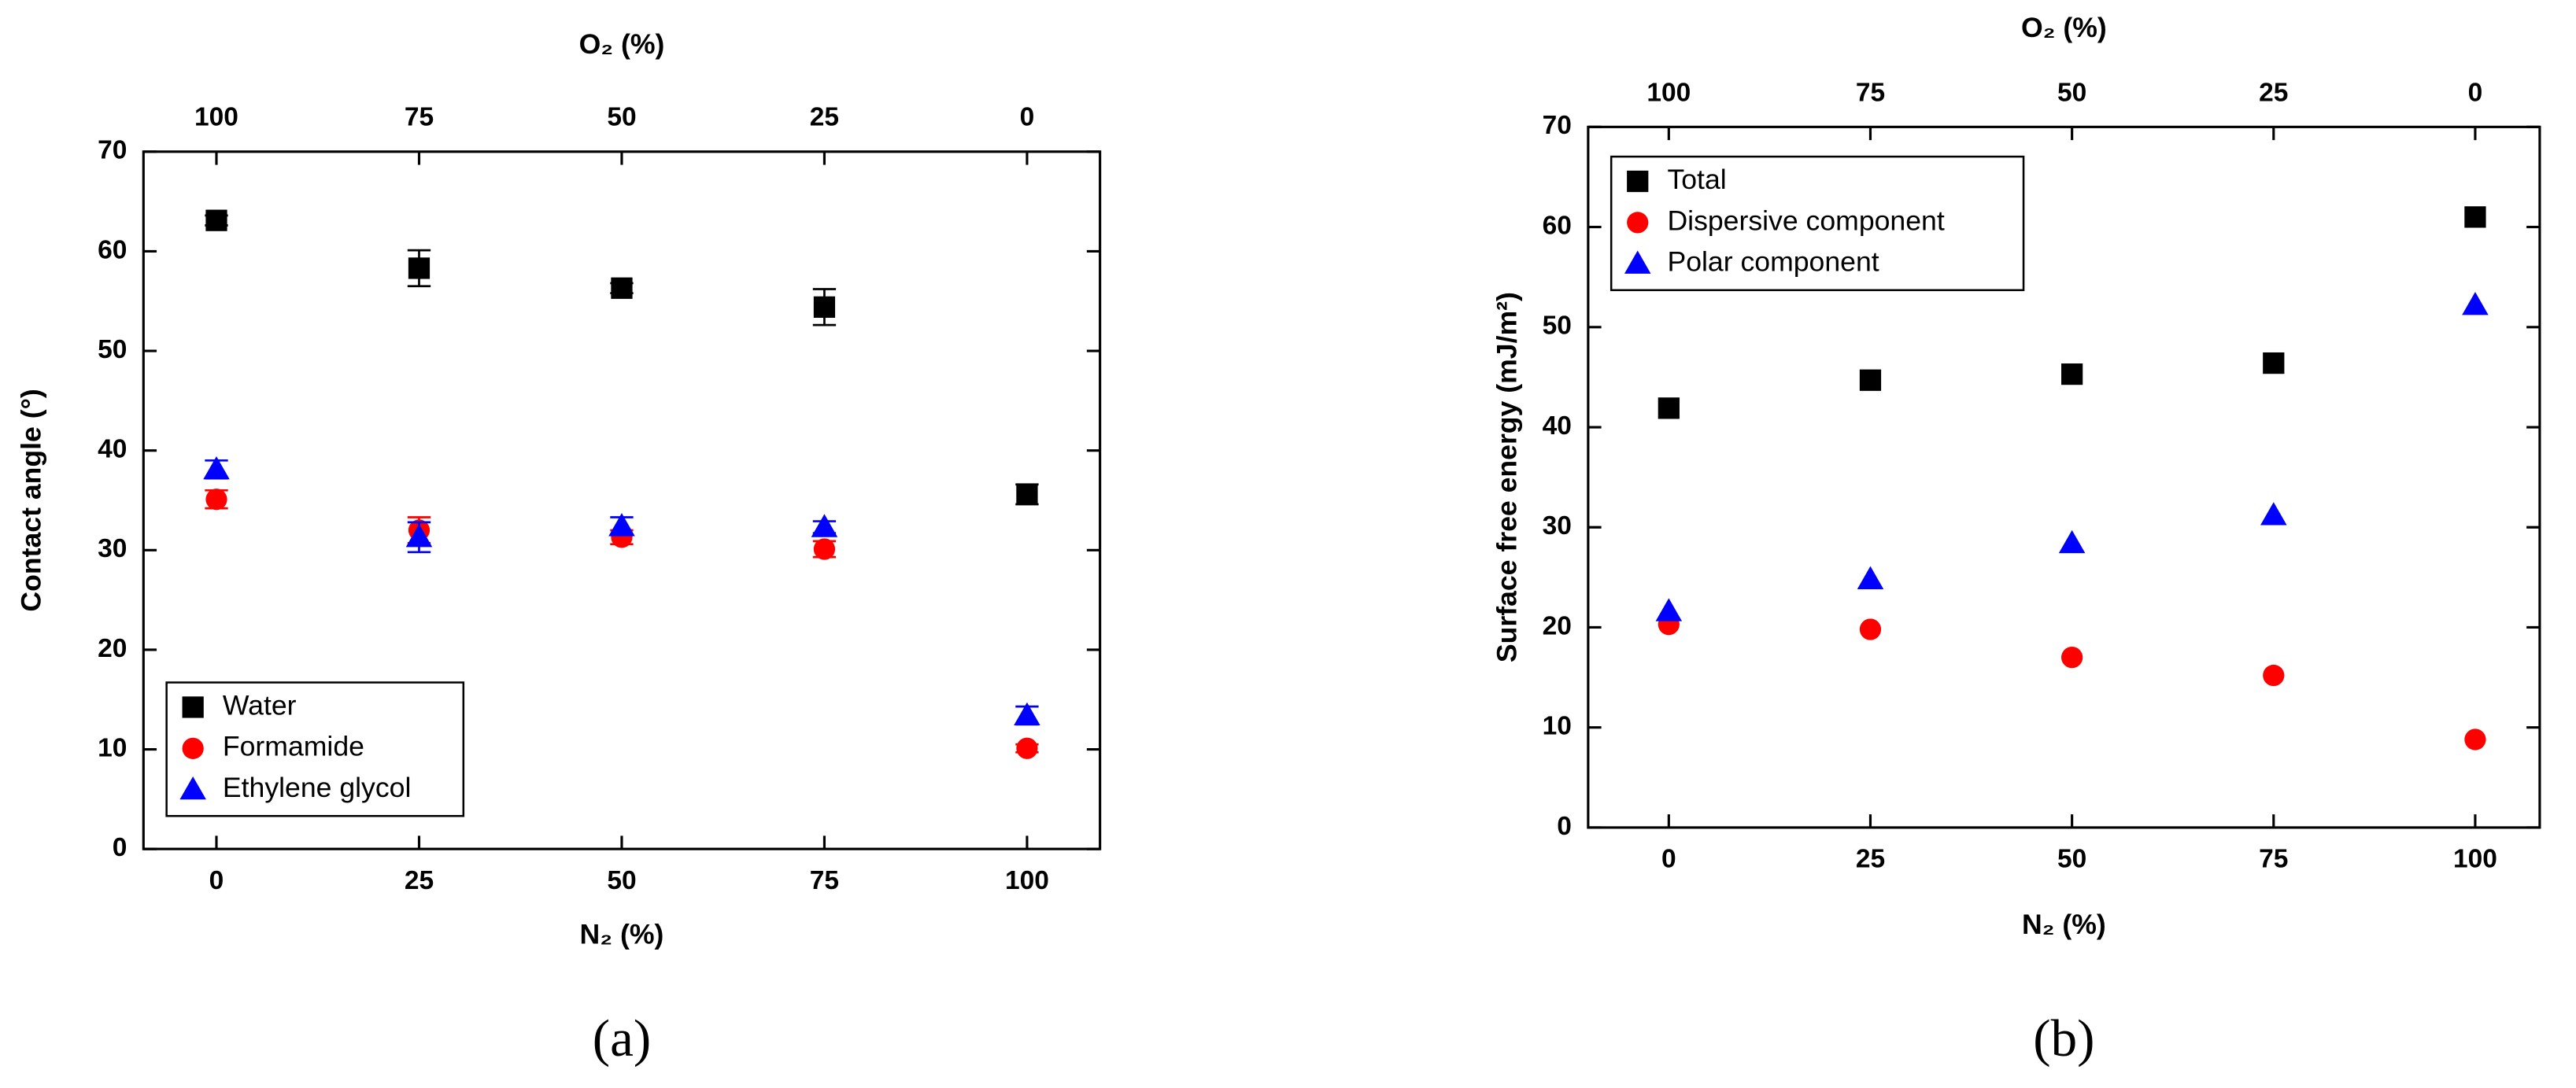 This screenshot has width=2576, height=1088. I want to click on panel-label: (a), so click(622, 1038).